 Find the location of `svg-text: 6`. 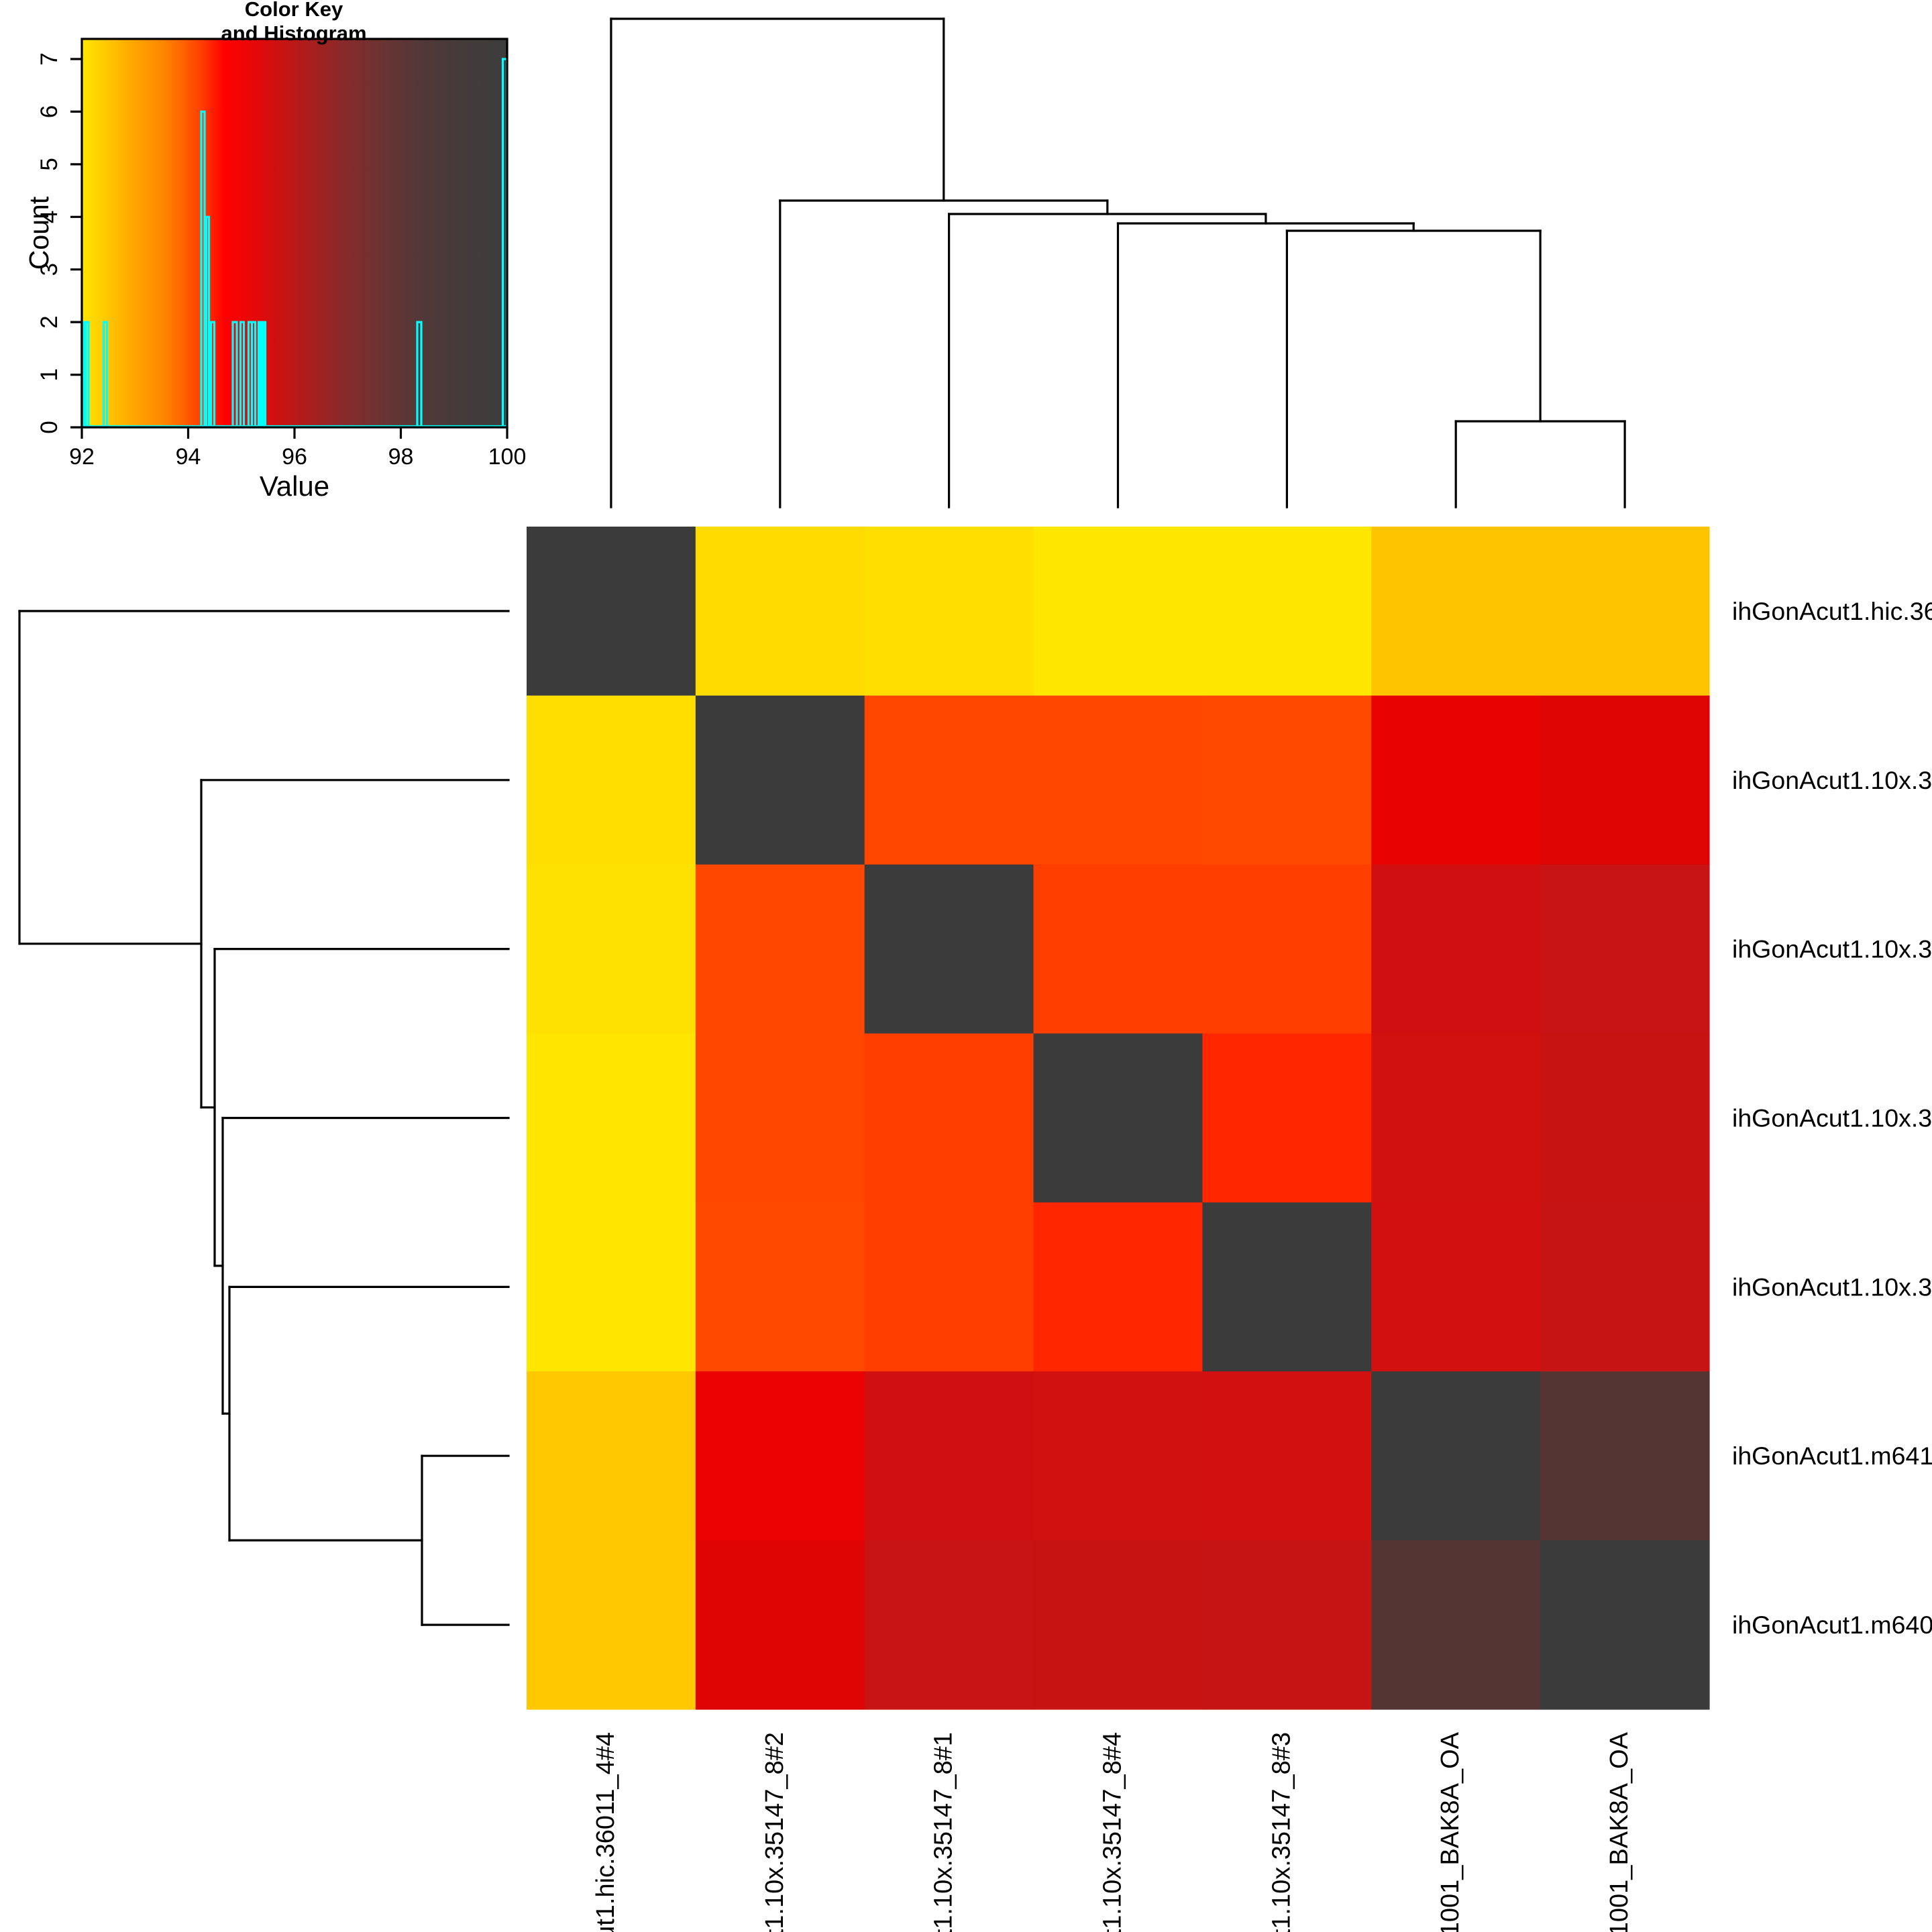

svg-text: 6 is located at coordinates (49, 111).